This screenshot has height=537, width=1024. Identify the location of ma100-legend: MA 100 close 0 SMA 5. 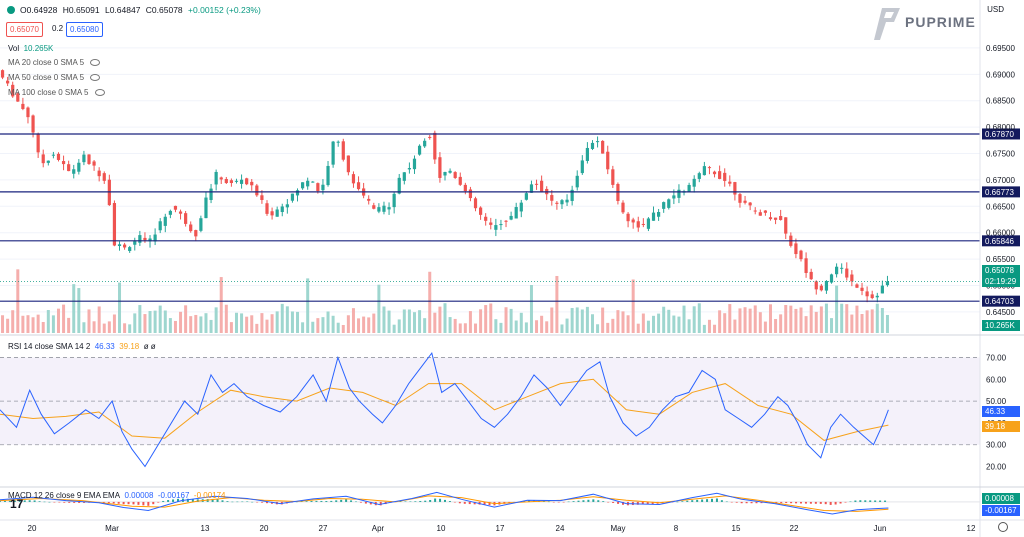
(56, 92).